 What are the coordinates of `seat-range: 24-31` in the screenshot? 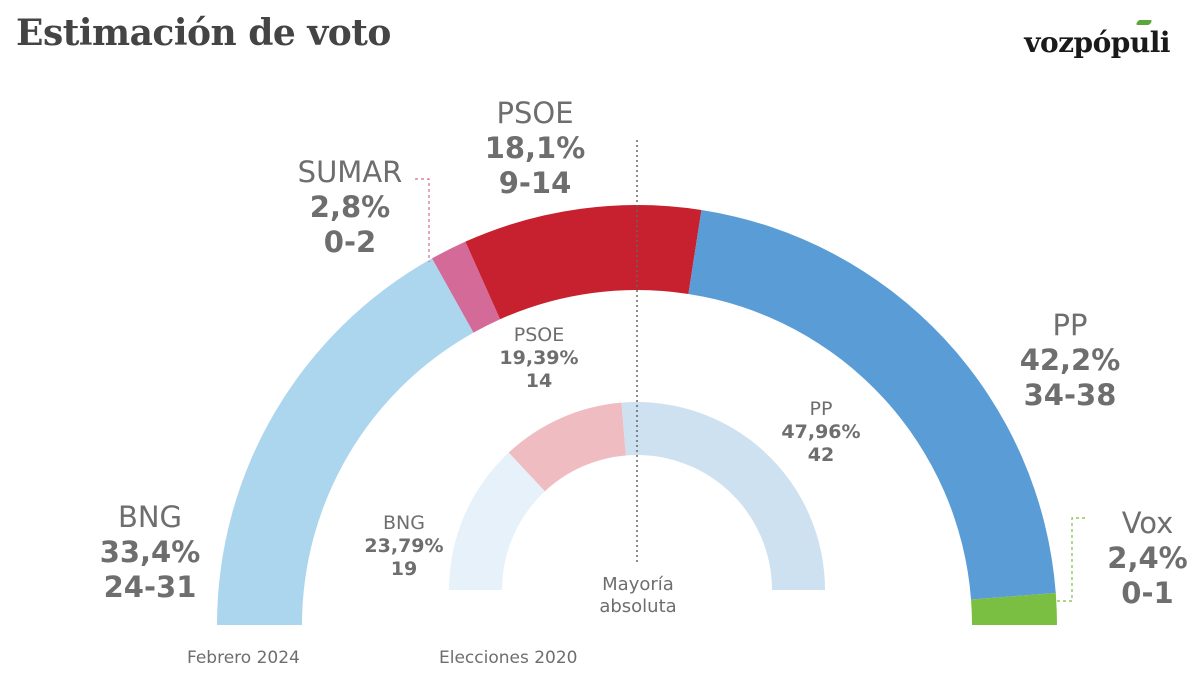 It's located at (150, 586).